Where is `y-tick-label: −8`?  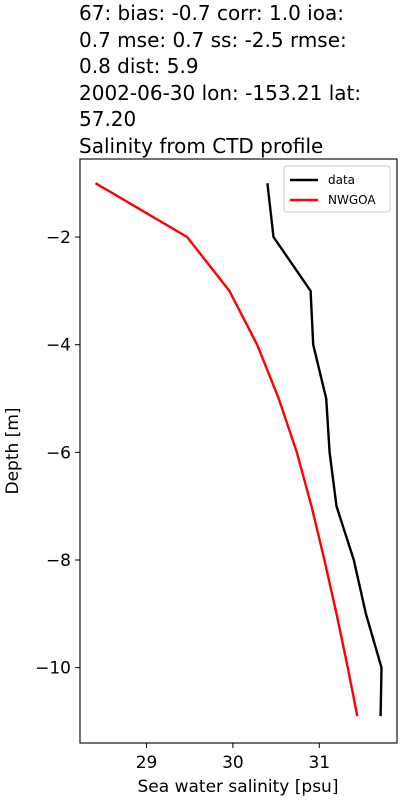
y-tick-label: −8 is located at coordinates (58, 561).